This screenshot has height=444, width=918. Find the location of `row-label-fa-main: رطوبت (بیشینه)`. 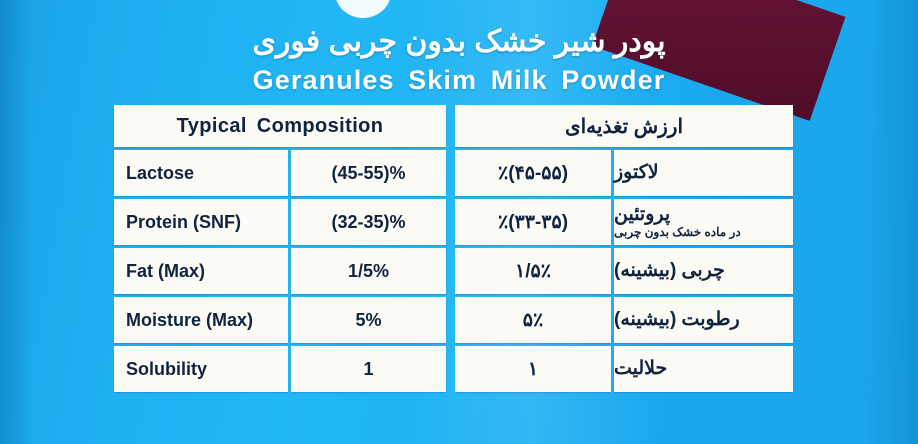

row-label-fa-main: رطوبت (بیشینه) is located at coordinates (677, 319).